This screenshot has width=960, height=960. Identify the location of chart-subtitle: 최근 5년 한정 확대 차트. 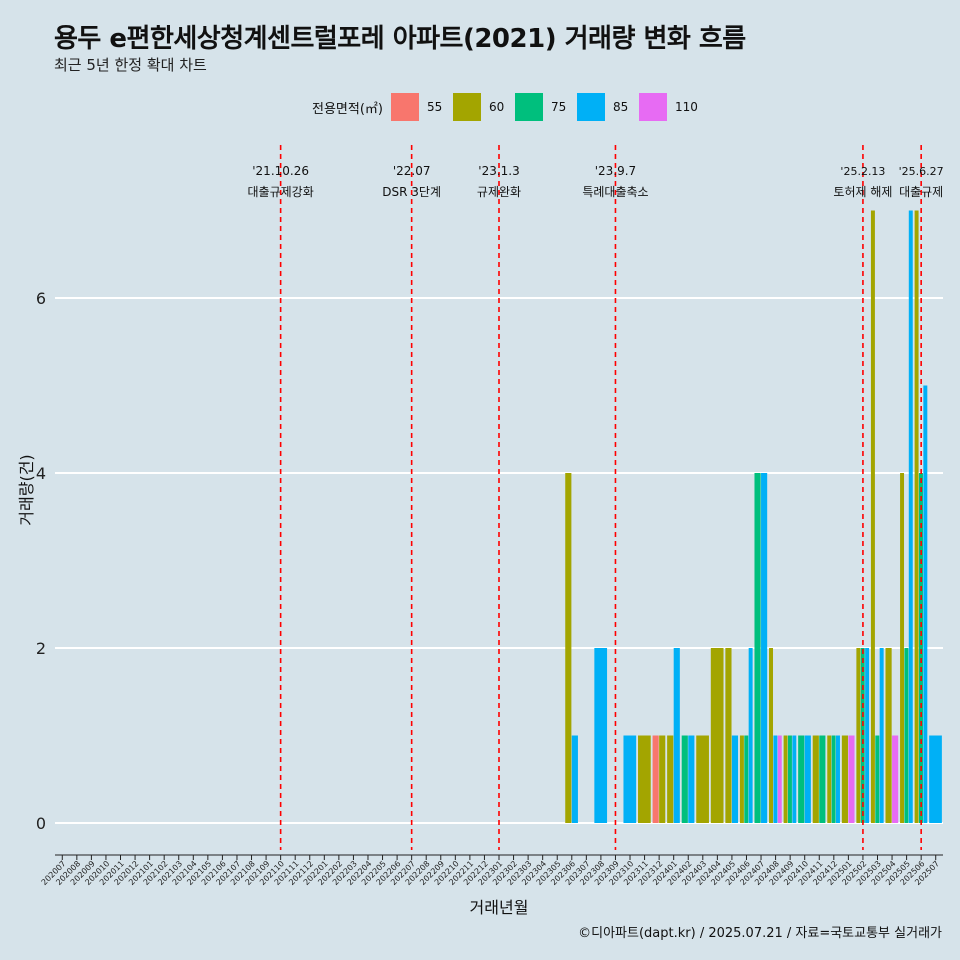
(130, 65).